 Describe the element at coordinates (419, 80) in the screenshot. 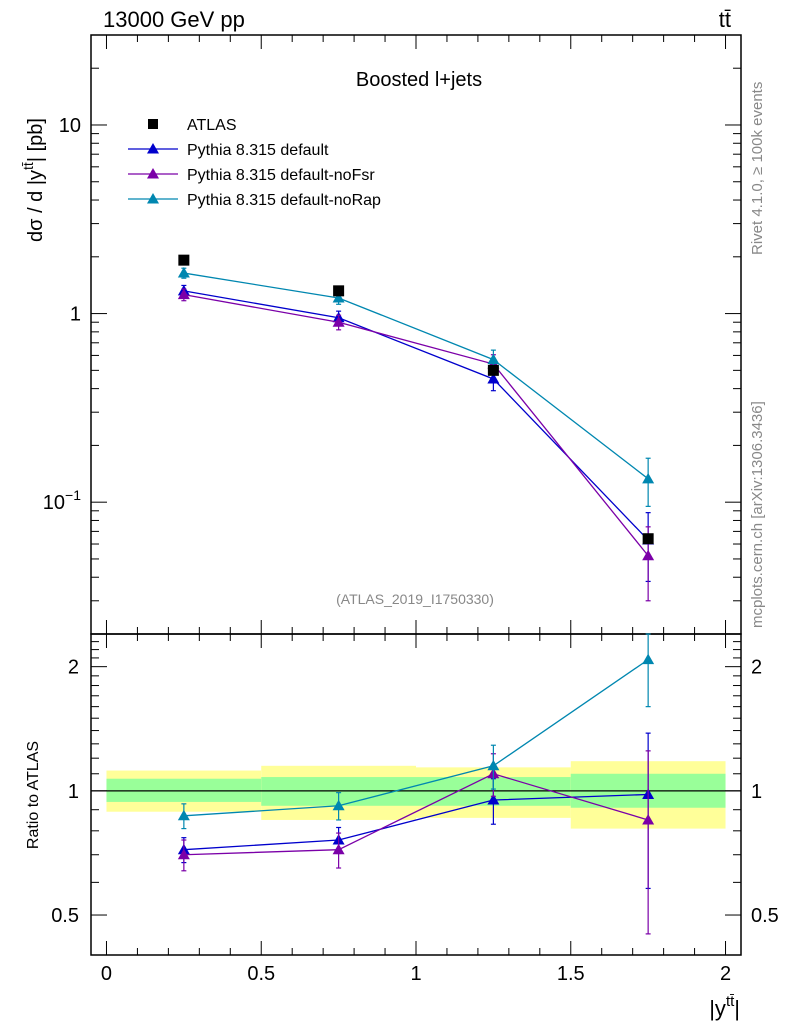

I see `chart-title: Boosted l+jets` at that location.